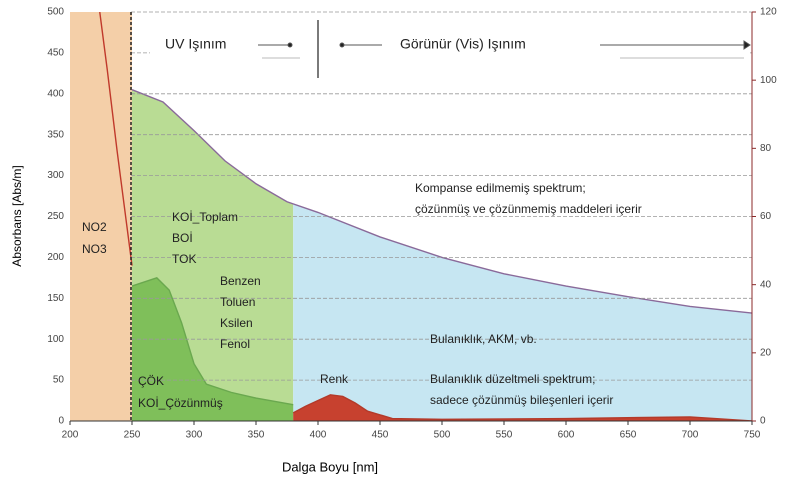  What do you see at coordinates (483, 339) in the screenshot?
I see `annotation: Bulanıklık, AKM, vb.` at bounding box center [483, 339].